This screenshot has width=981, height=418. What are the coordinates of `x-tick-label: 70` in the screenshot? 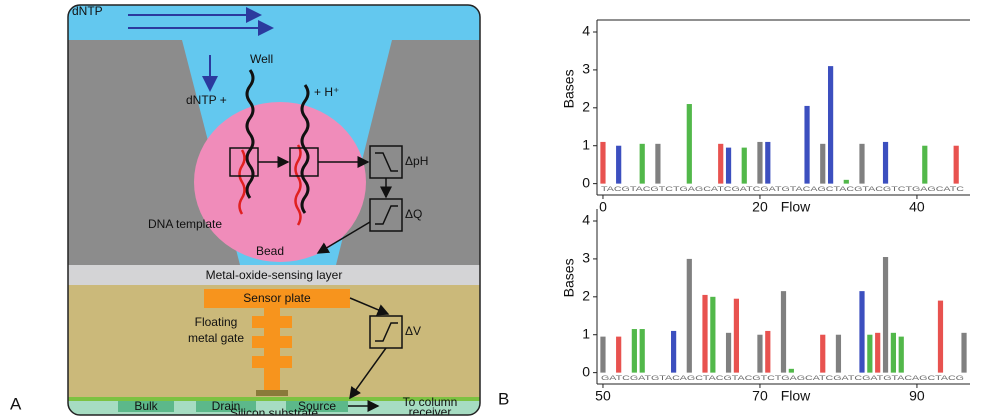 It's located at (760, 396).